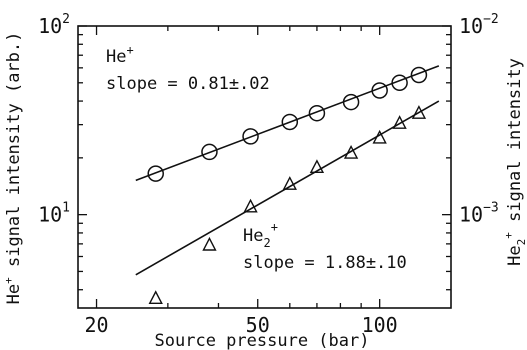 This screenshot has width=527, height=350. I want to click on he-plus-slope: slope = 0.81±.02, so click(188, 84).